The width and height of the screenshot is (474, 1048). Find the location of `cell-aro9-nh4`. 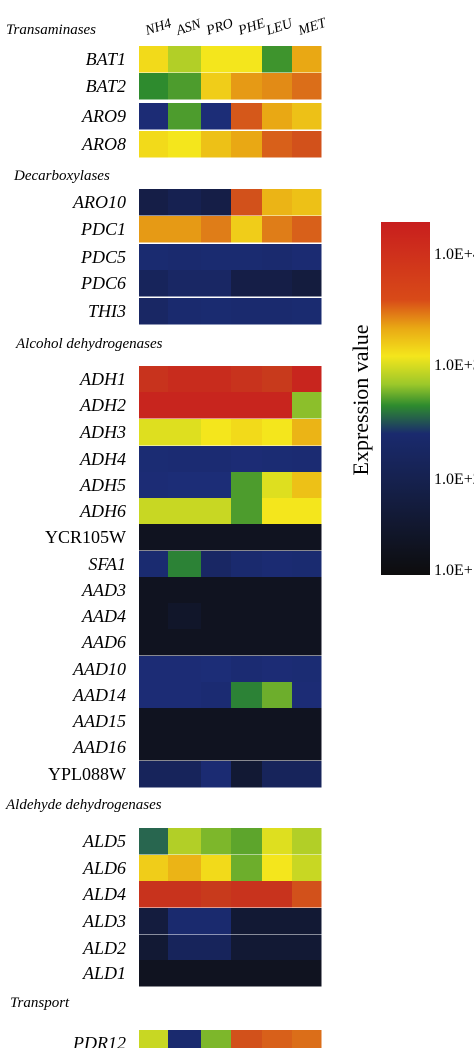

cell-aro9-nh4 is located at coordinates (154, 116).